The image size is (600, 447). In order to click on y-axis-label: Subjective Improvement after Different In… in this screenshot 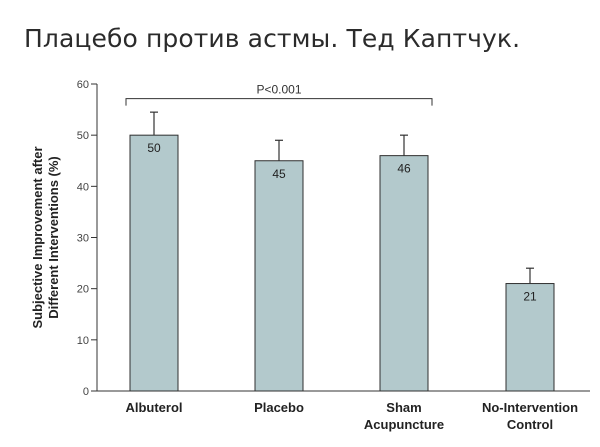, I will do `click(45, 237)`.